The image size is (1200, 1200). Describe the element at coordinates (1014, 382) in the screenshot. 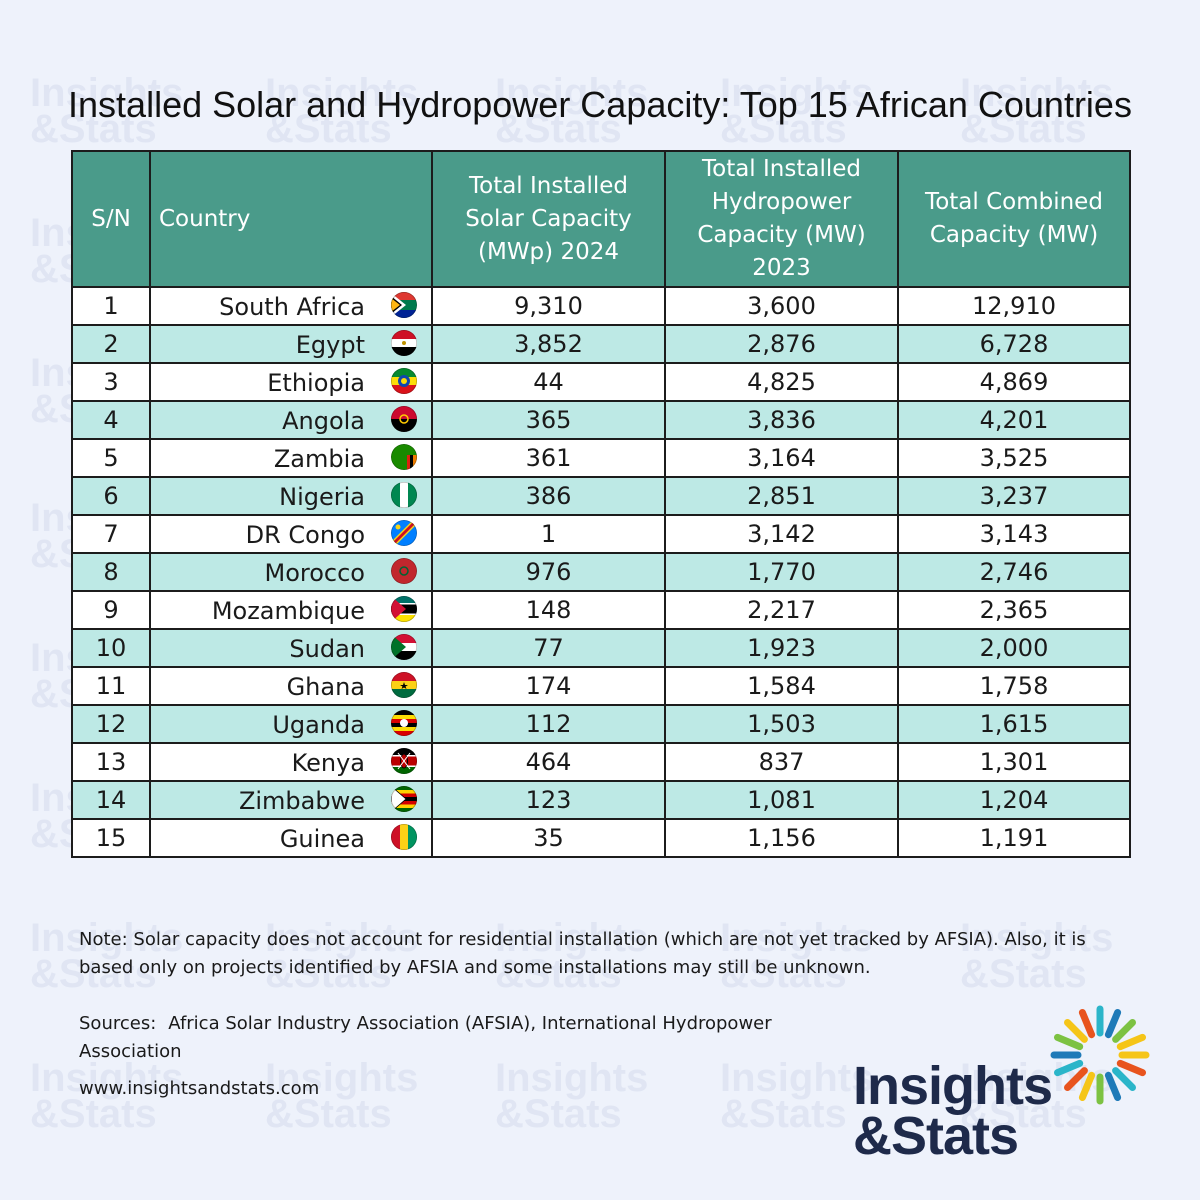

I see `cell-combined: 4,869` at that location.